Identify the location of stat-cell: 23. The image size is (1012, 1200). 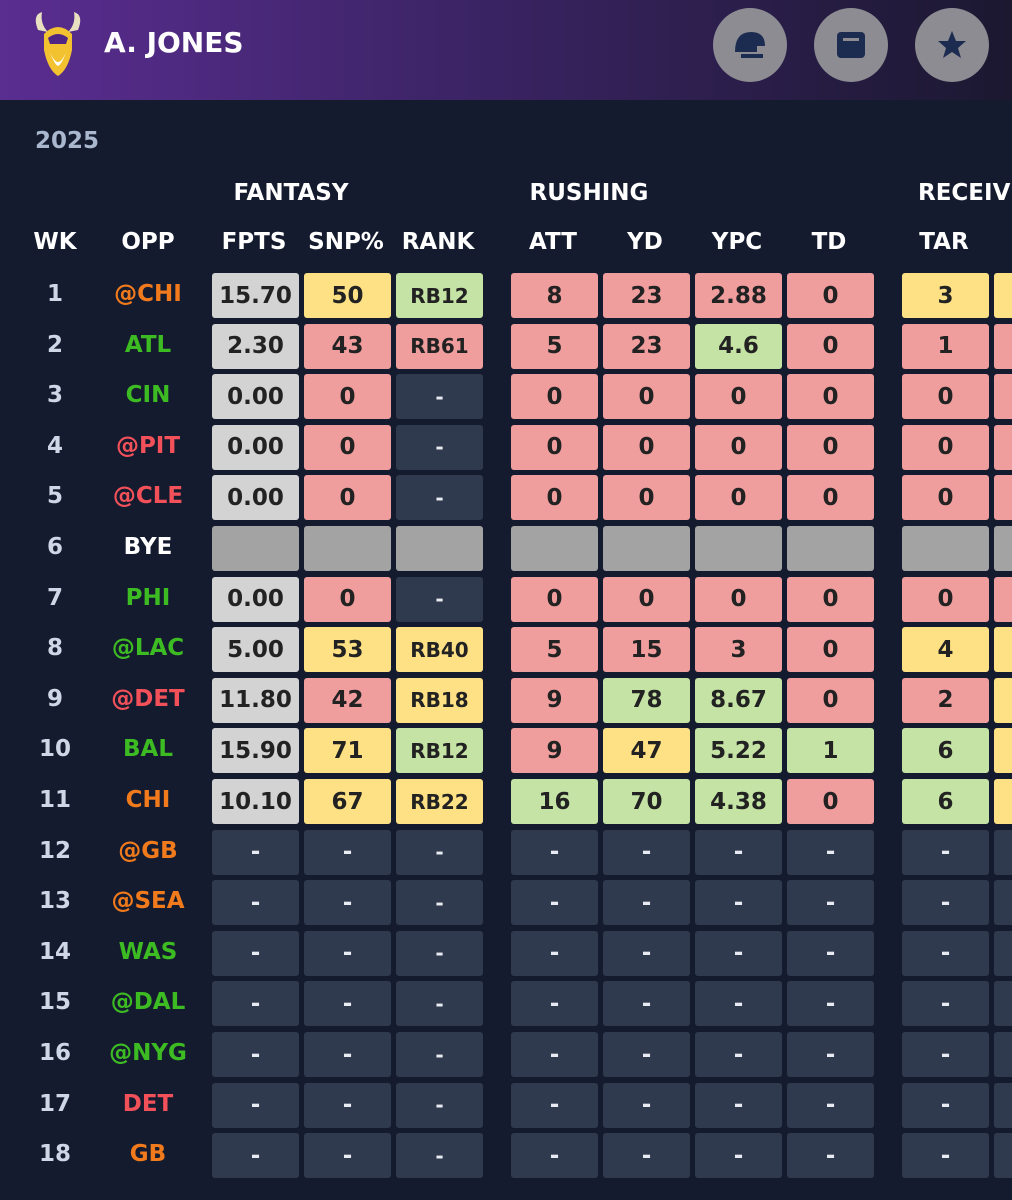
(646, 346).